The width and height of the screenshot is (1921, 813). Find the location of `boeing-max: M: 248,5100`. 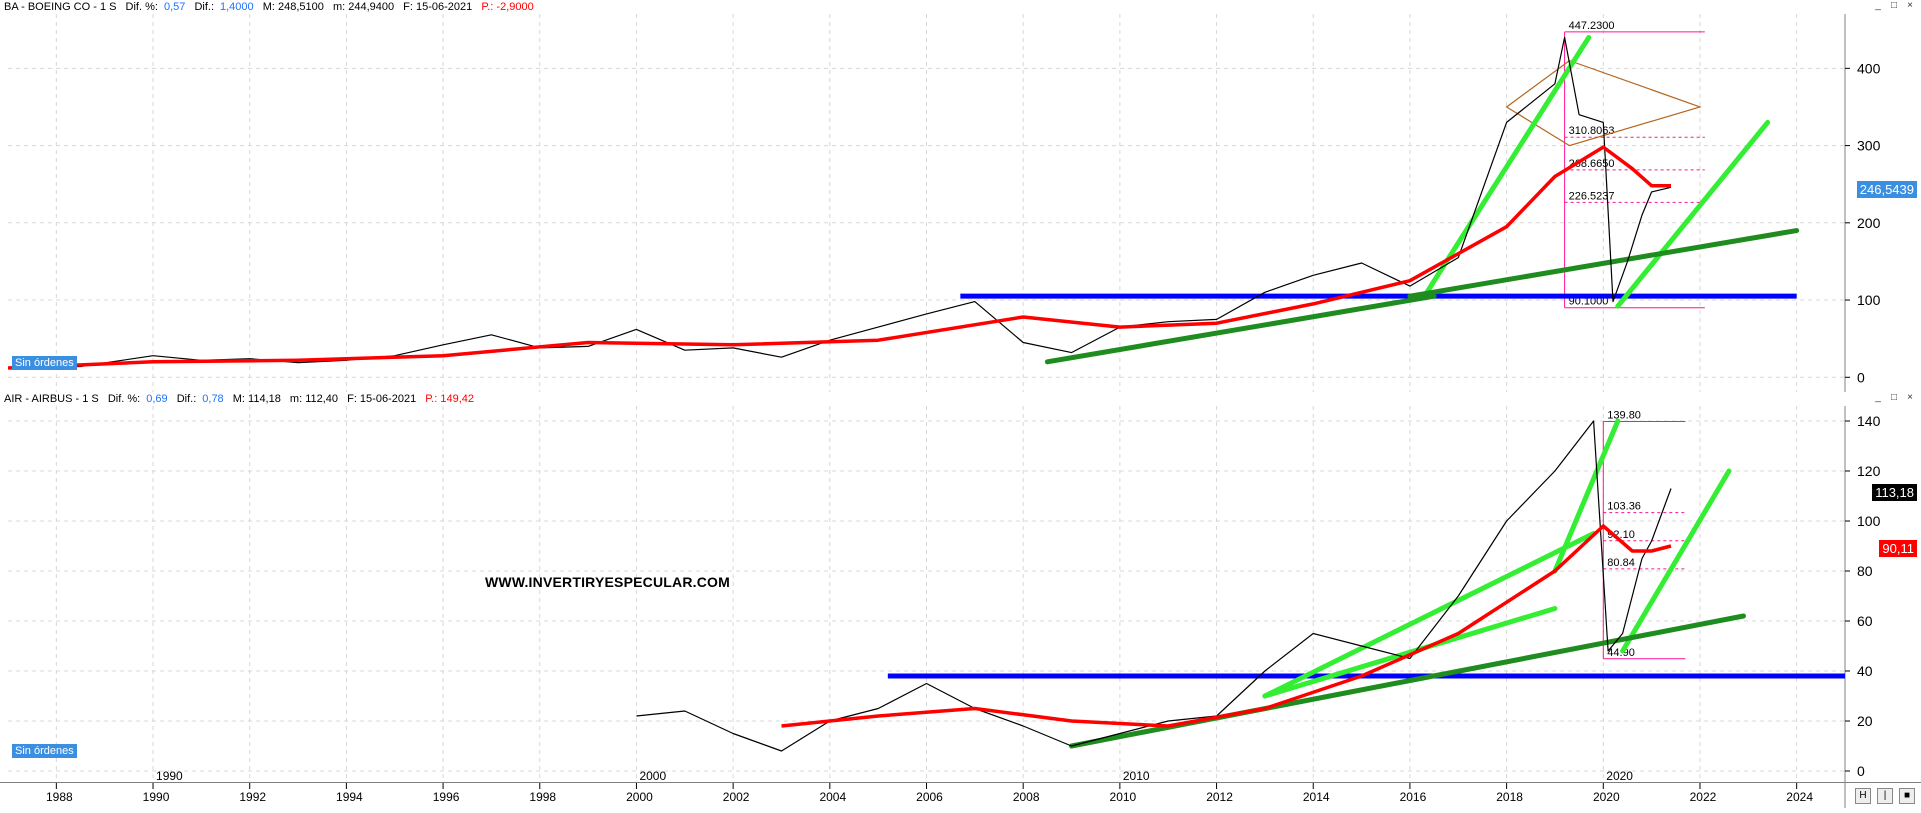

boeing-max: M: 248,5100 is located at coordinates (293, 7).